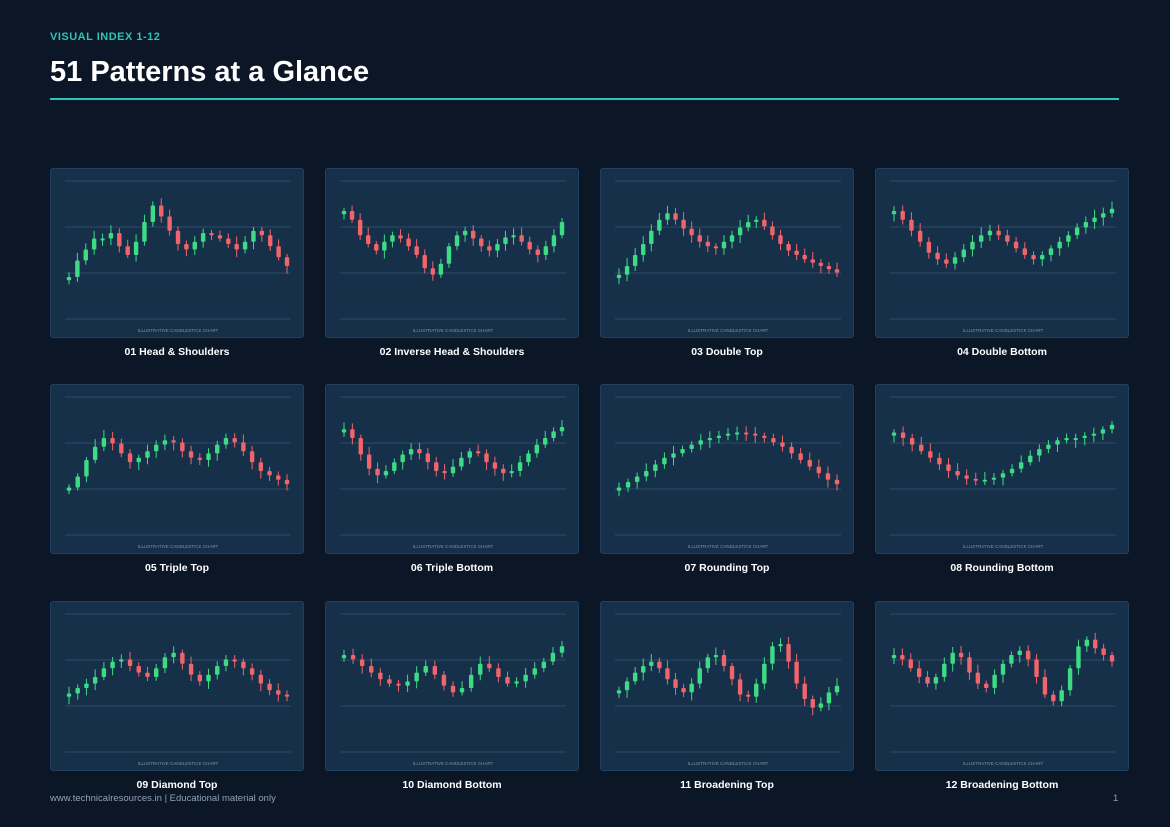  What do you see at coordinates (1002, 785) in the screenshot?
I see `pattern-caption: 12 Broadening Bottom` at bounding box center [1002, 785].